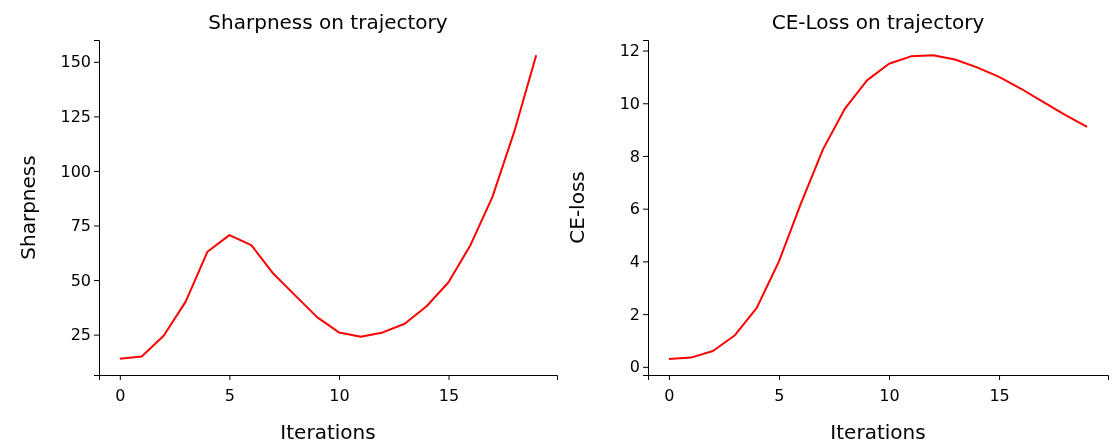  Describe the element at coordinates (634, 262) in the screenshot. I see `y-tick-label: 4` at that location.